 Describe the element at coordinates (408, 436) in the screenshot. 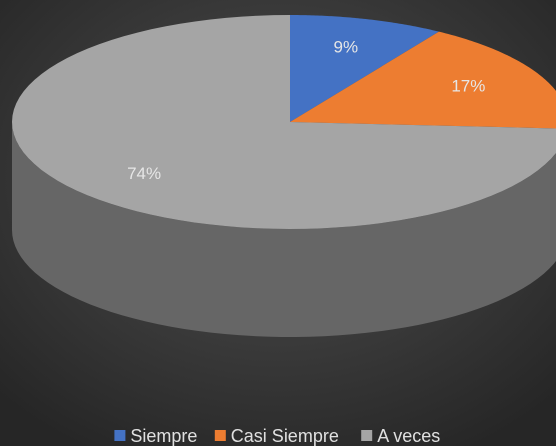

I see `legend-label: A veces` at that location.